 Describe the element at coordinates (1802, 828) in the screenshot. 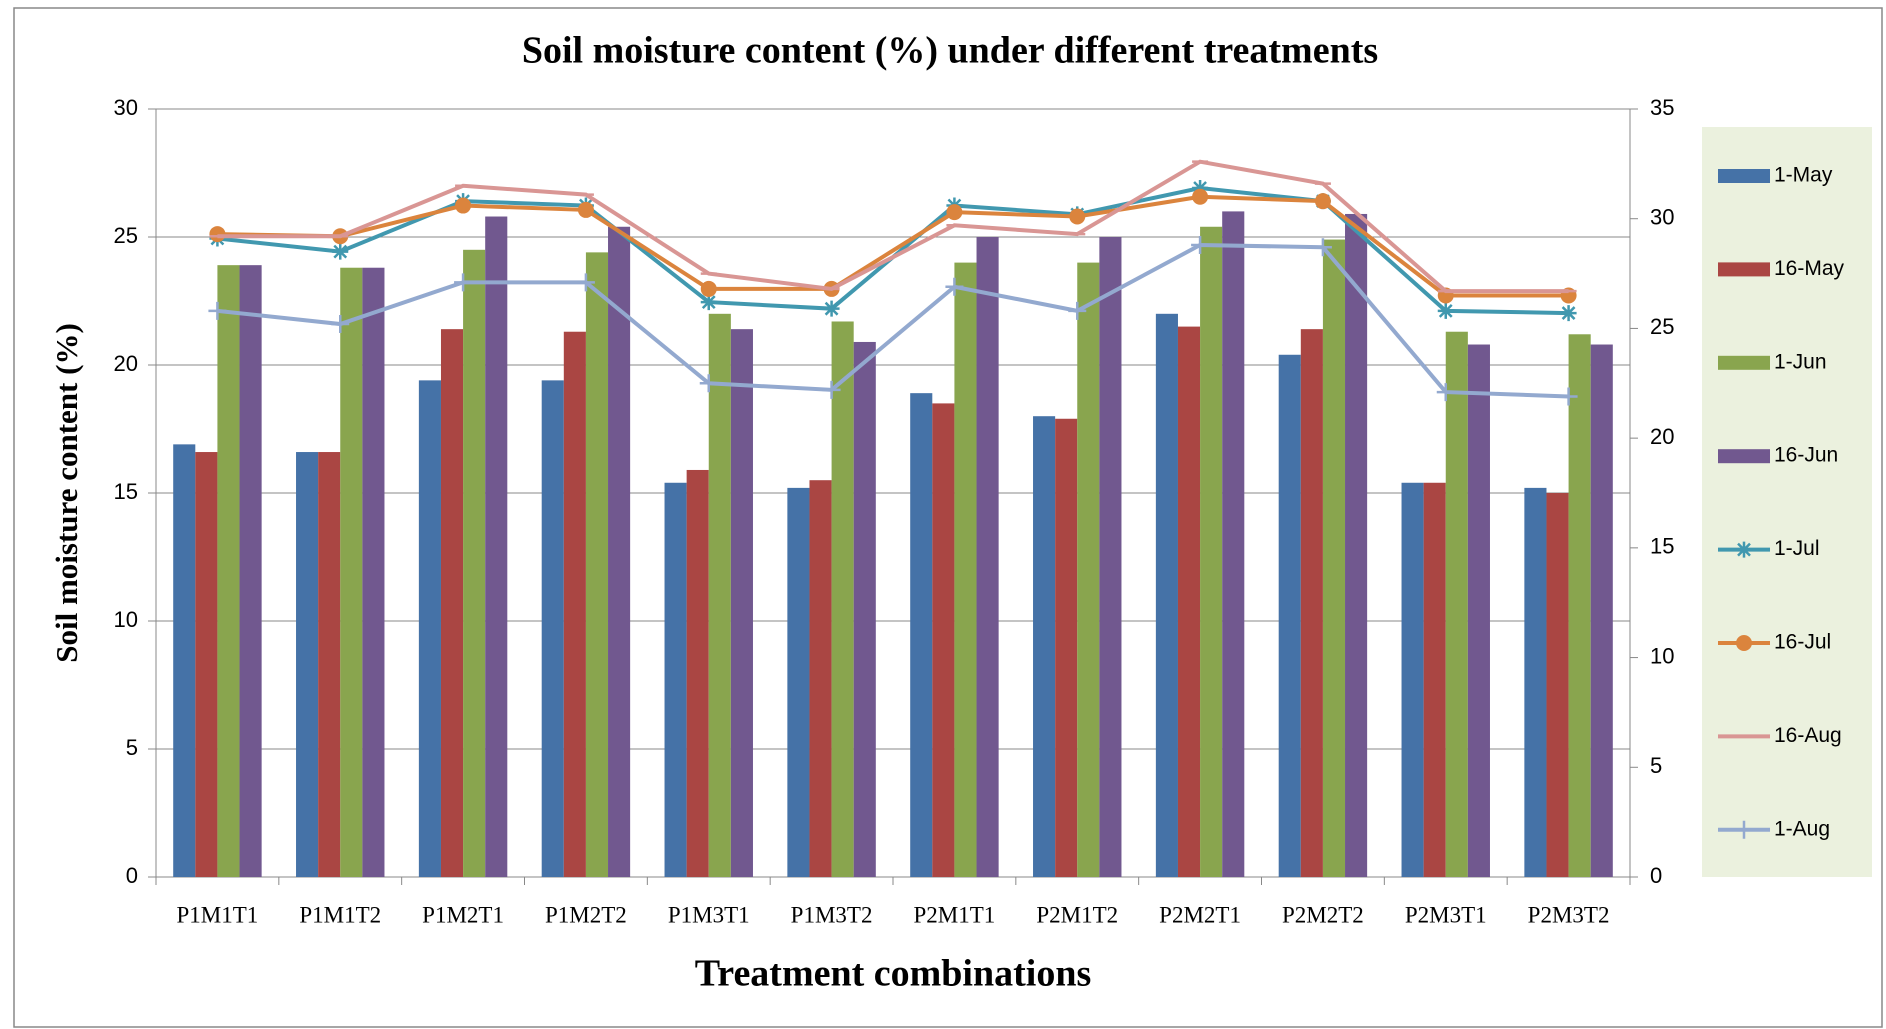

I see `legend-label: 1-Aug` at that location.